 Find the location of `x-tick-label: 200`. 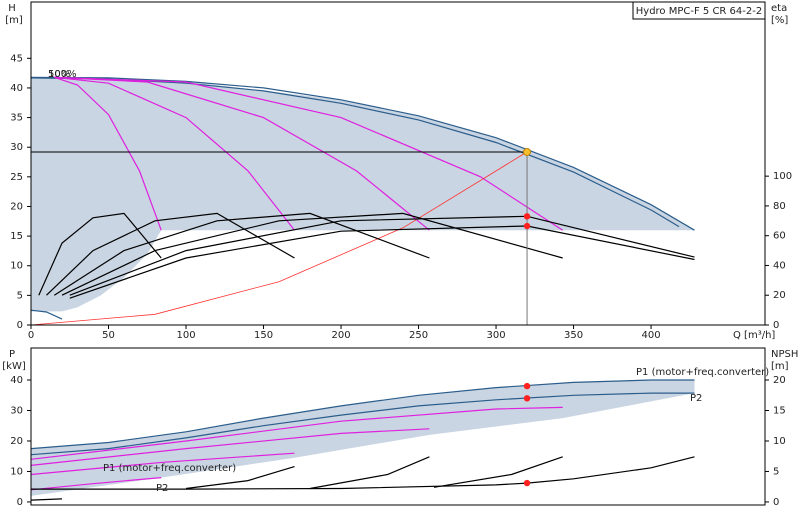

x-tick-label: 200 is located at coordinates (340, 335).